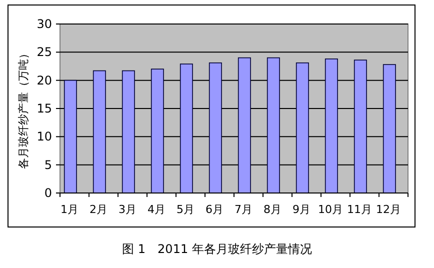 This screenshot has width=434, height=268. I want to click on x-tick-label: 1月, so click(69, 209).